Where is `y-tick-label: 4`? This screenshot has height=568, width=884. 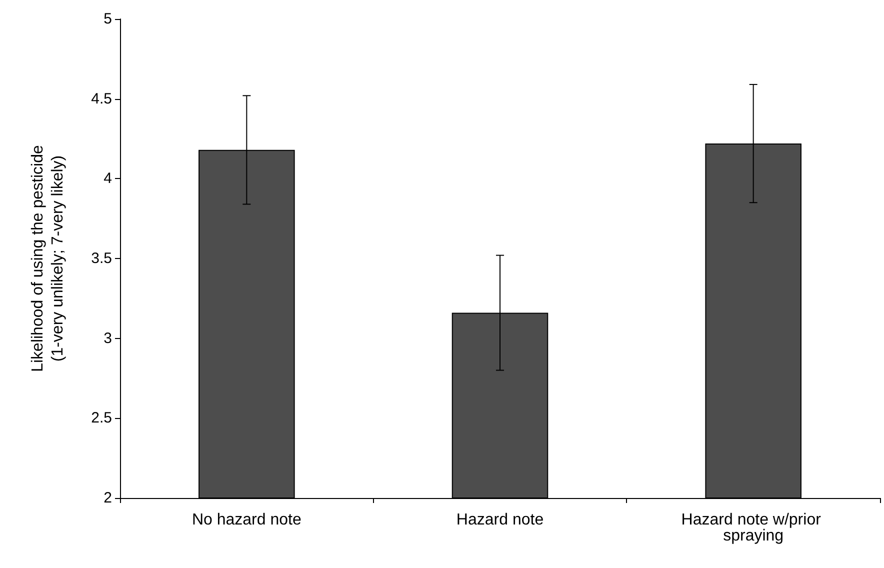
y-tick-label: 4 is located at coordinates (108, 179).